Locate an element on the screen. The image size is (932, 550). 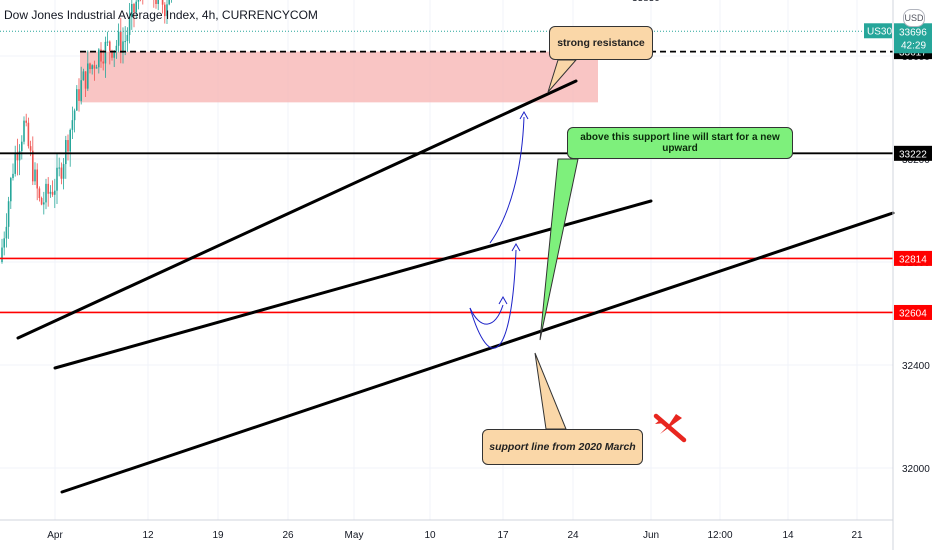
level-label: 33830 is located at coordinates (646, 2).